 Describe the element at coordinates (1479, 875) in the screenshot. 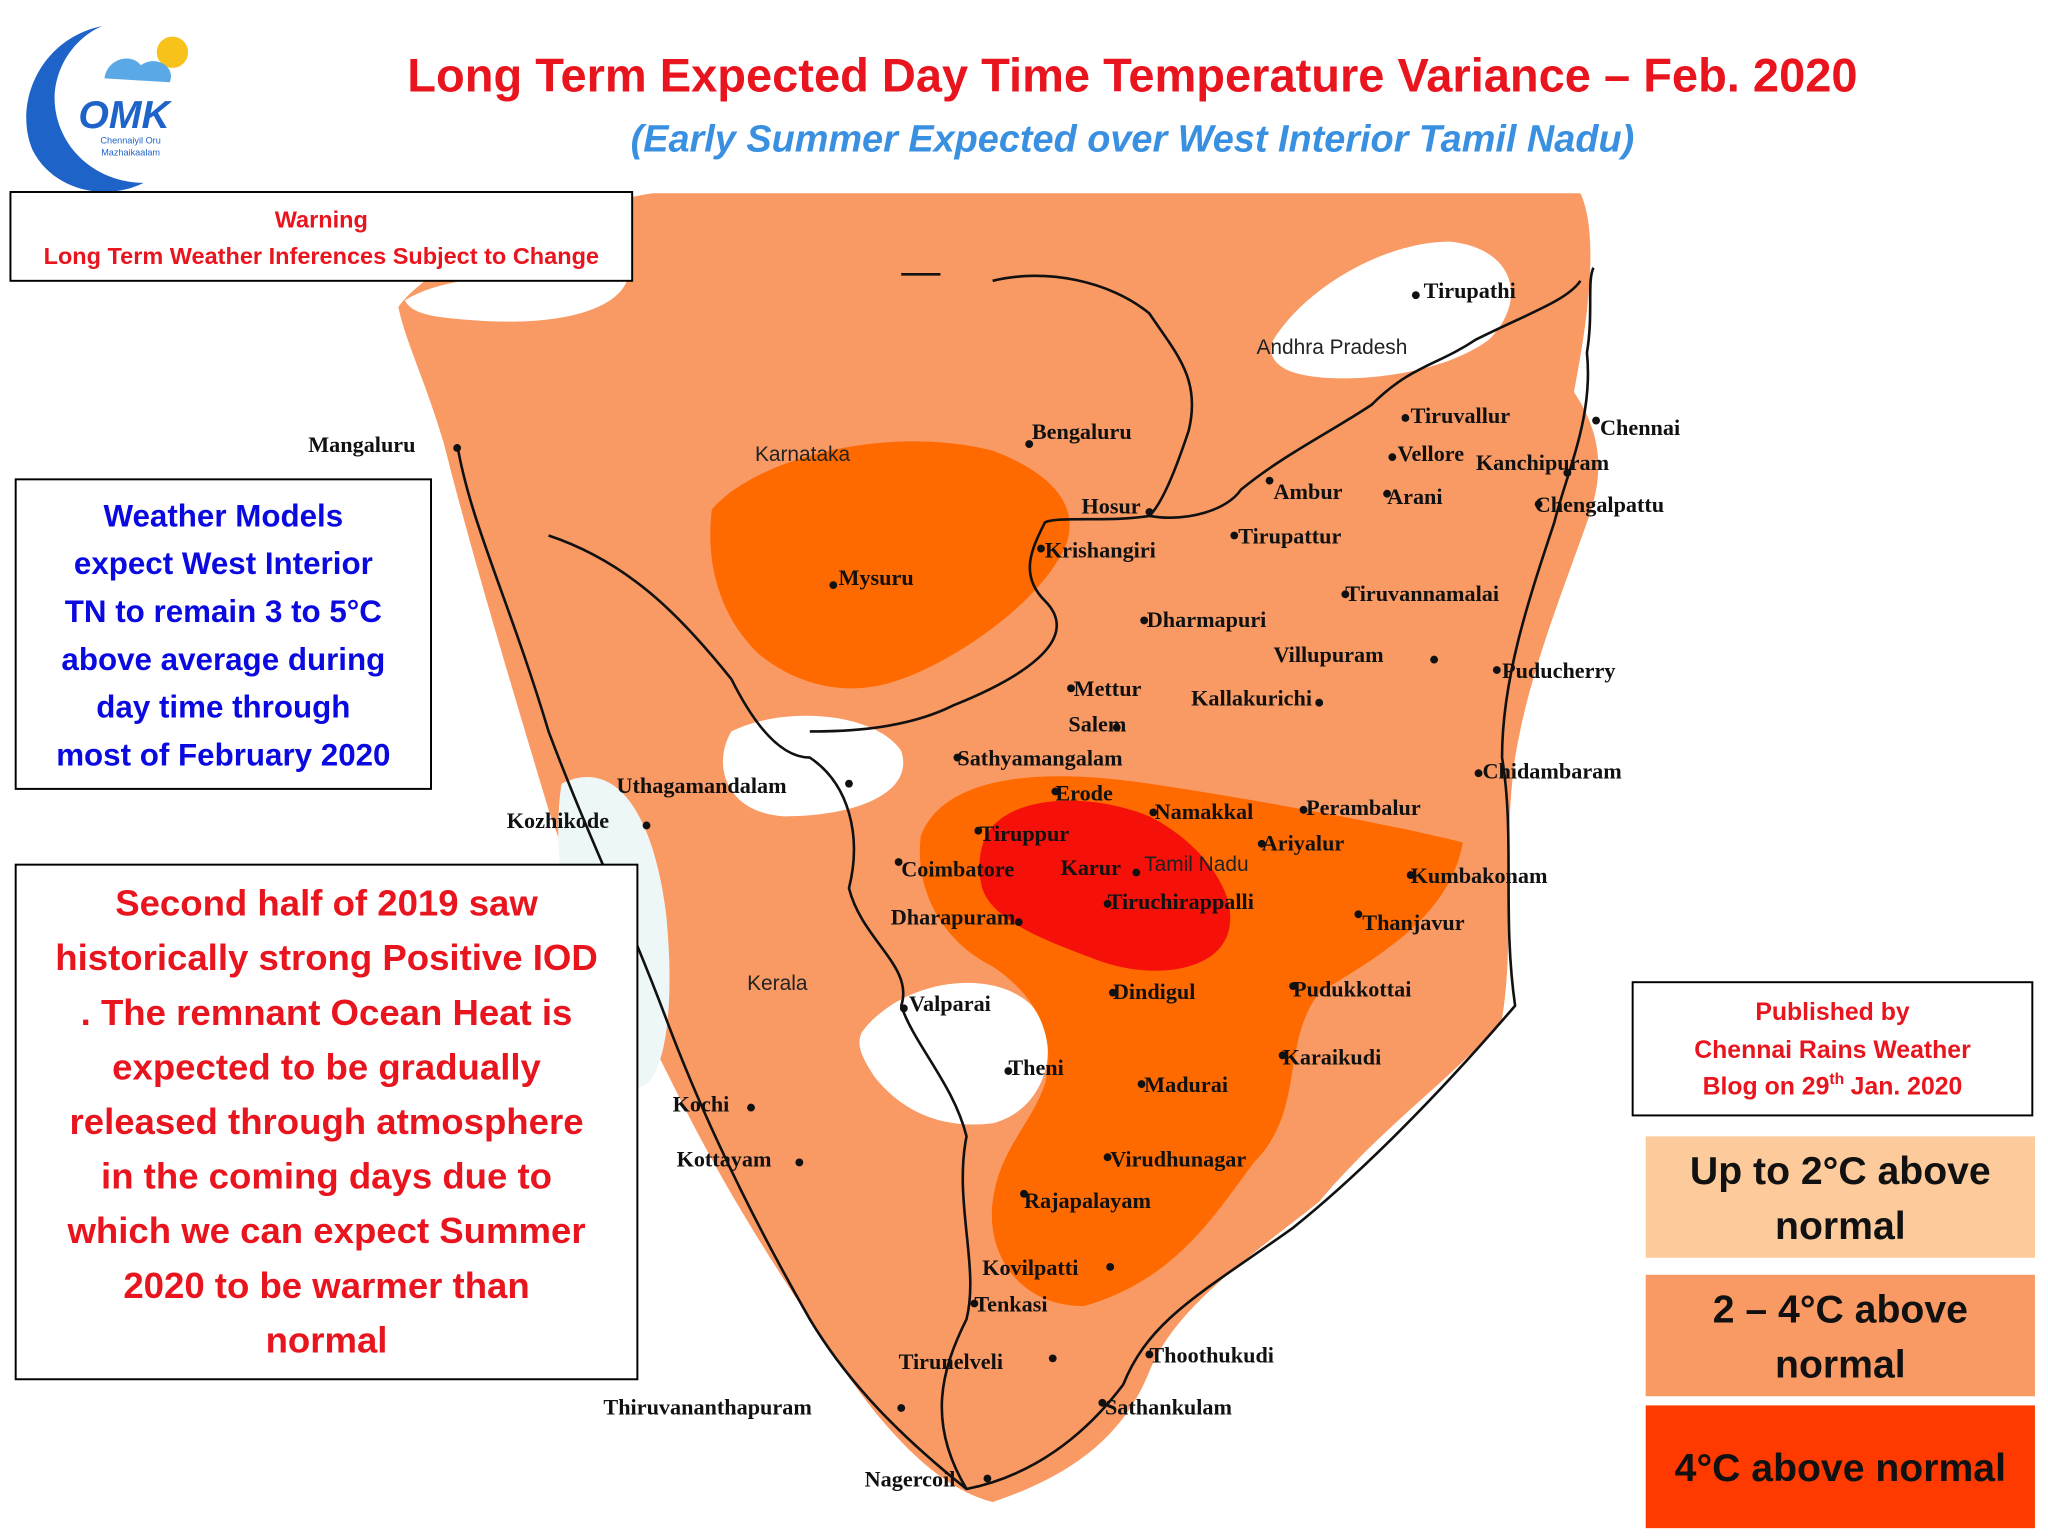

I see `place-label: Kumbakonam` at that location.